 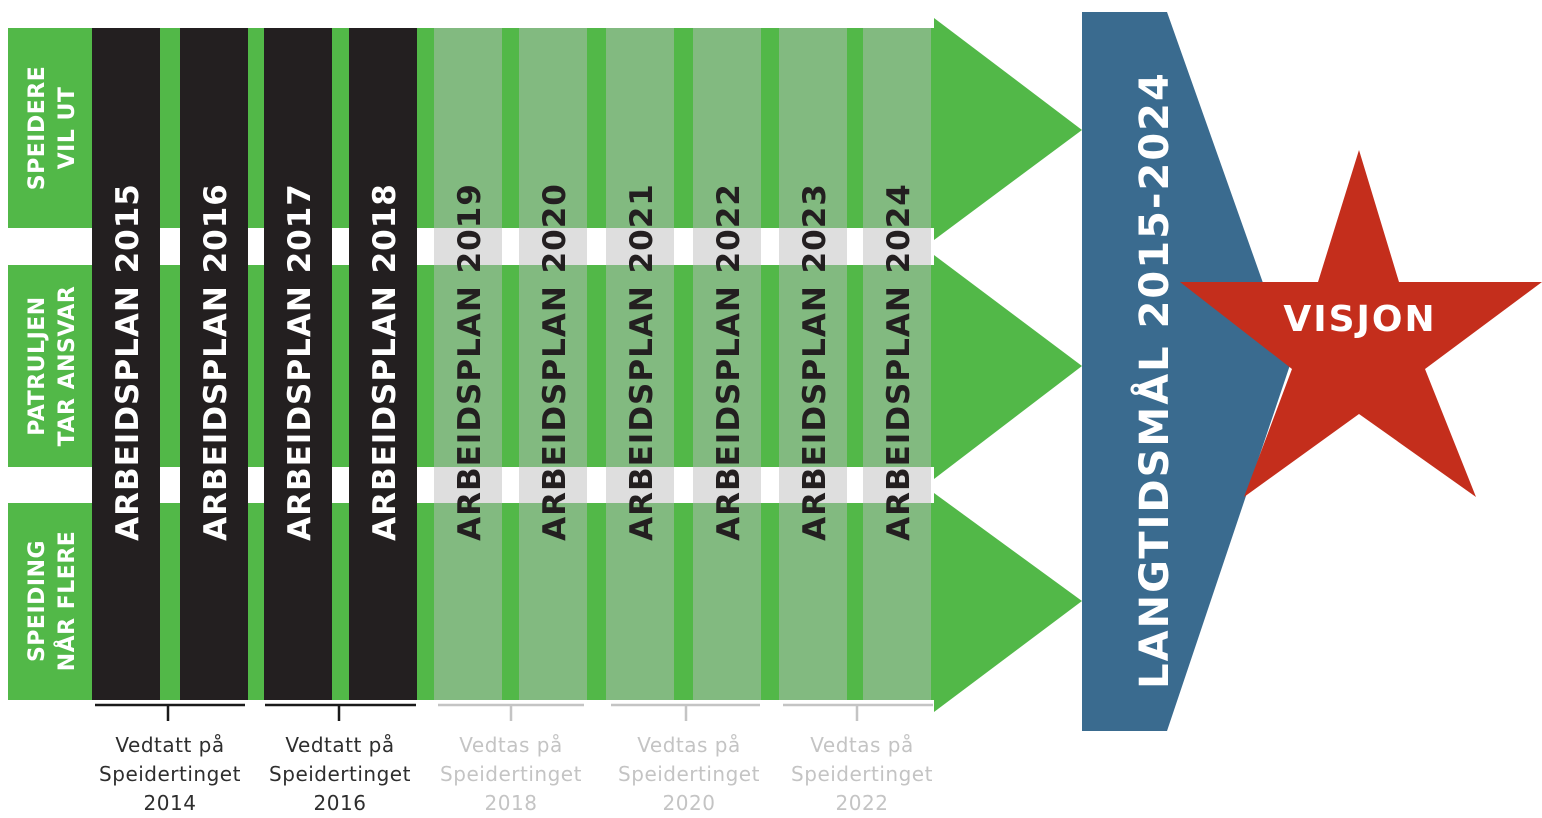 What do you see at coordinates (1153, 380) in the screenshot?
I see `long-term-label: LANGTIDSMÅL 2015-2024` at bounding box center [1153, 380].